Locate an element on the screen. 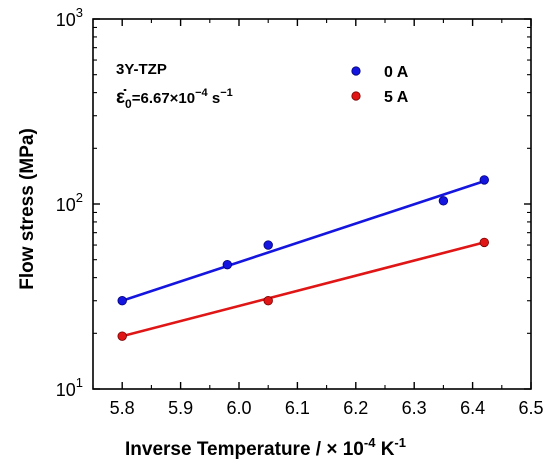 The width and height of the screenshot is (550, 469). strain-rate-unit: s is located at coordinates (214, 98).